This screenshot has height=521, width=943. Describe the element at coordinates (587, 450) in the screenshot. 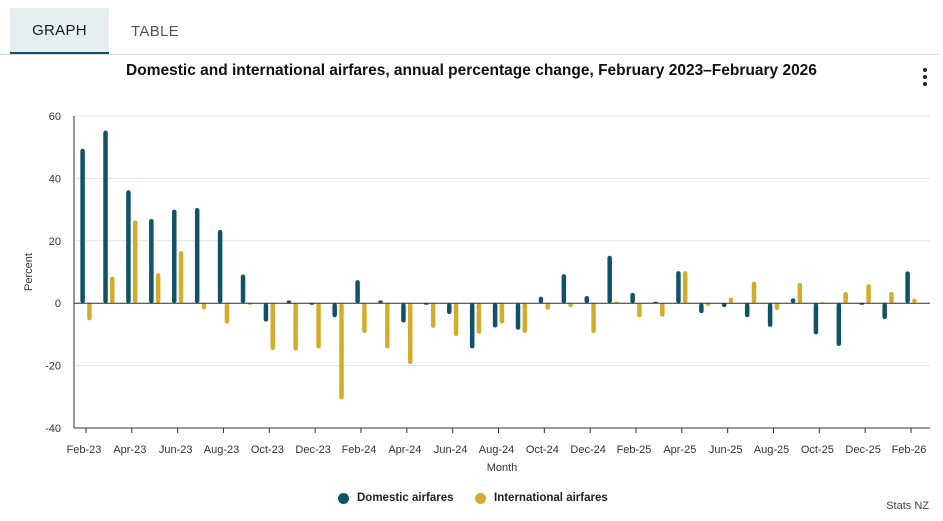

I see `x-tick-label: Dec-24` at that location.